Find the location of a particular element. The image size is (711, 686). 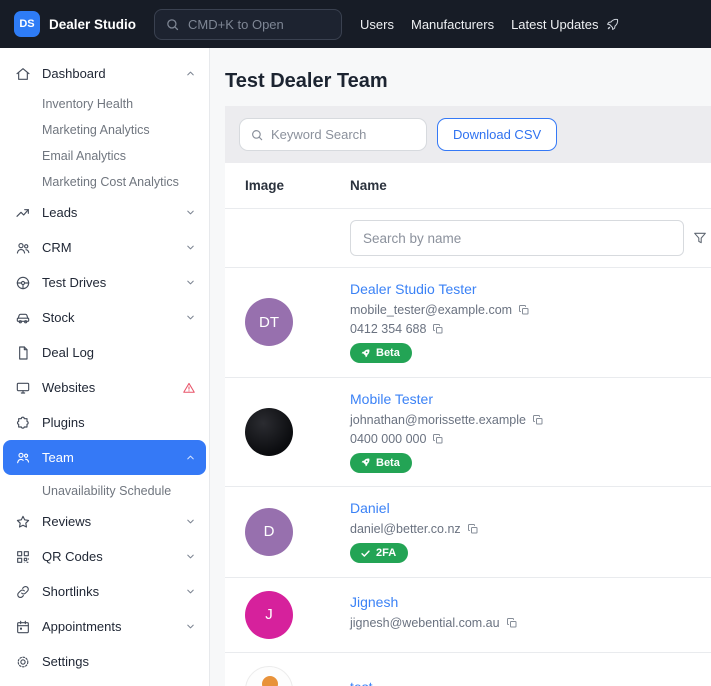

qr-code-icon is located at coordinates (23, 557).